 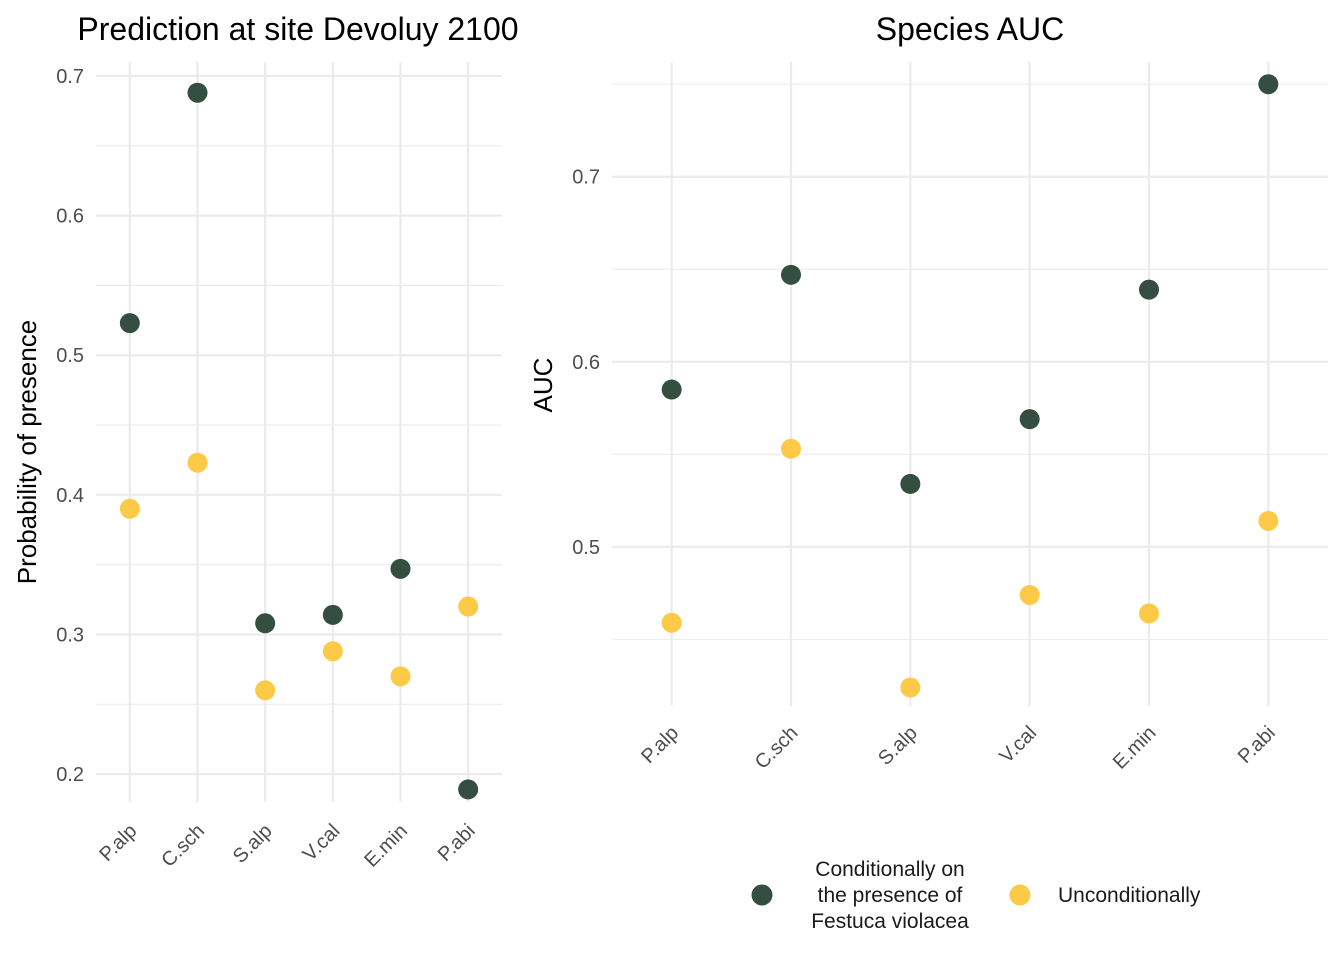 What do you see at coordinates (890, 895) in the screenshot?
I see `legend-label-conditional: the presence of` at bounding box center [890, 895].